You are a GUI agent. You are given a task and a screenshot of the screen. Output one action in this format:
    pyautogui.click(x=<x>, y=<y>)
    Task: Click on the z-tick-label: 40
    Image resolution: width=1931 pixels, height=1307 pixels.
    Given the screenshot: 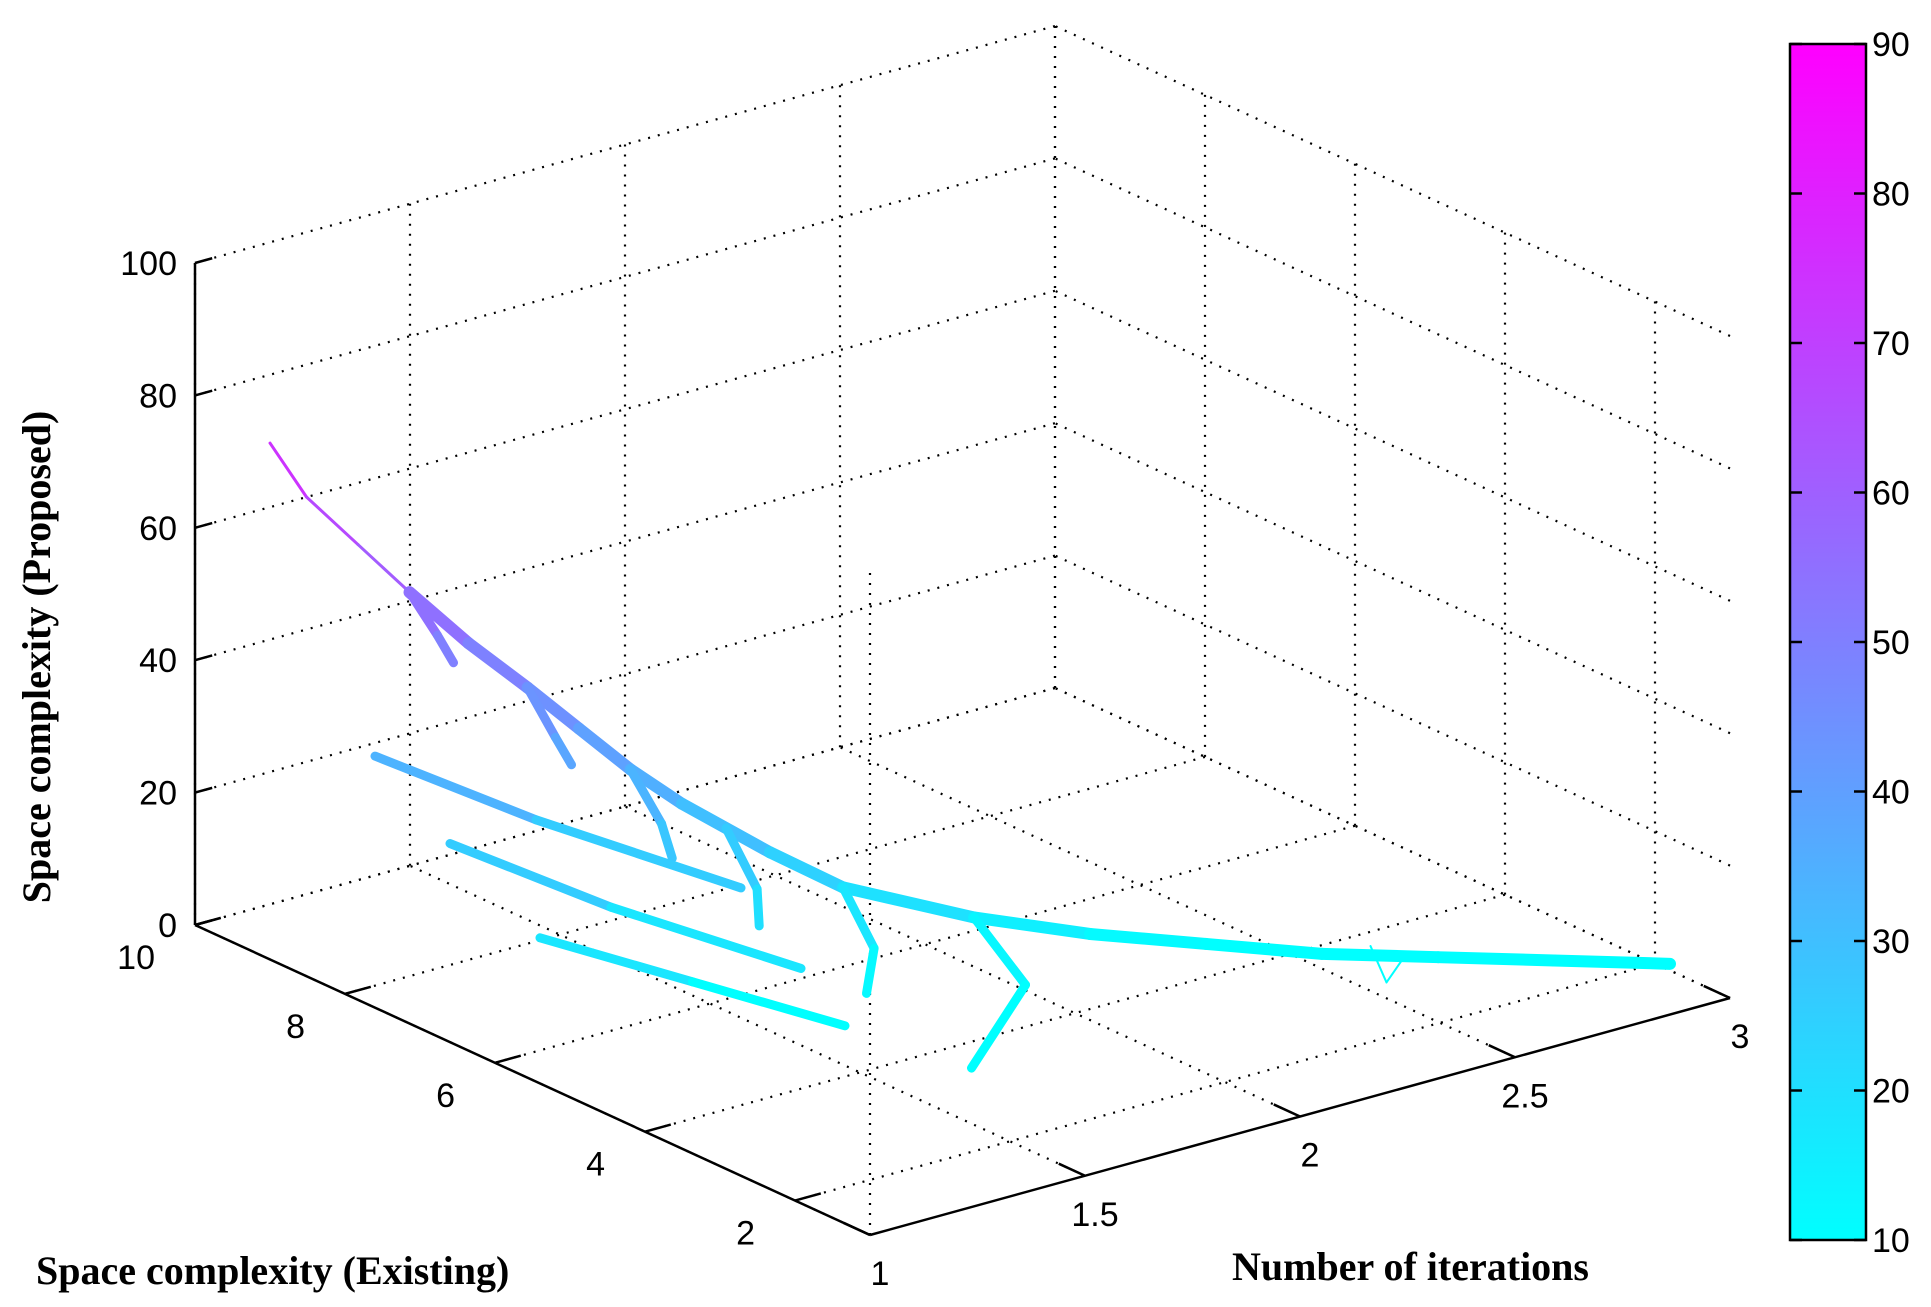 What is the action you would take?
    pyautogui.click(x=158, y=661)
    